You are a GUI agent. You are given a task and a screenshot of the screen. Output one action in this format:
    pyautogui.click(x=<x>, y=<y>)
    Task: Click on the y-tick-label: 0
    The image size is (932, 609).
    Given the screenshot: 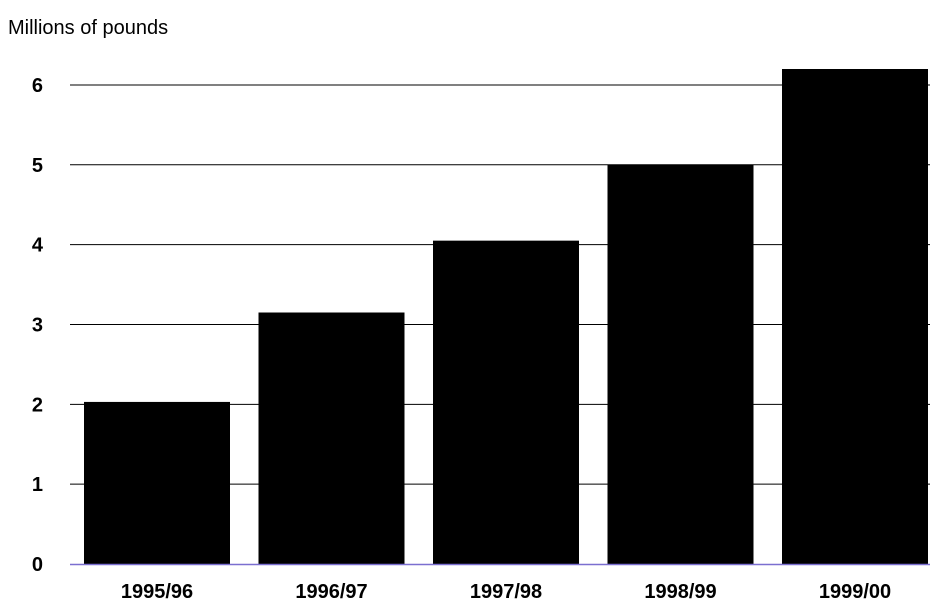 What is the action you would take?
    pyautogui.click(x=37, y=565)
    